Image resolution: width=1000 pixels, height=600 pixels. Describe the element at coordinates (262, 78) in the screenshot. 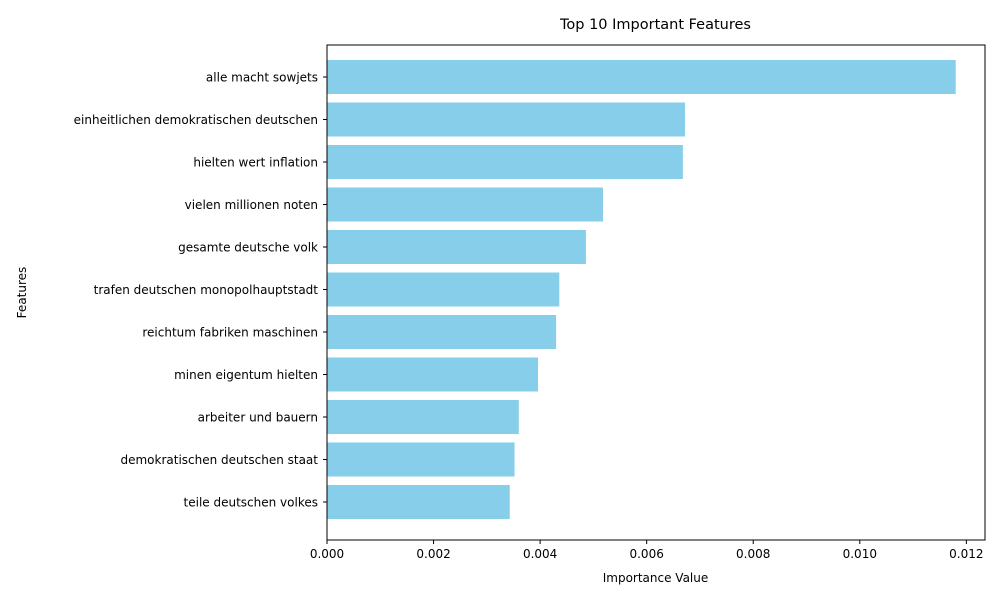

I see `y-tick-label: alle macht sowjets` at that location.